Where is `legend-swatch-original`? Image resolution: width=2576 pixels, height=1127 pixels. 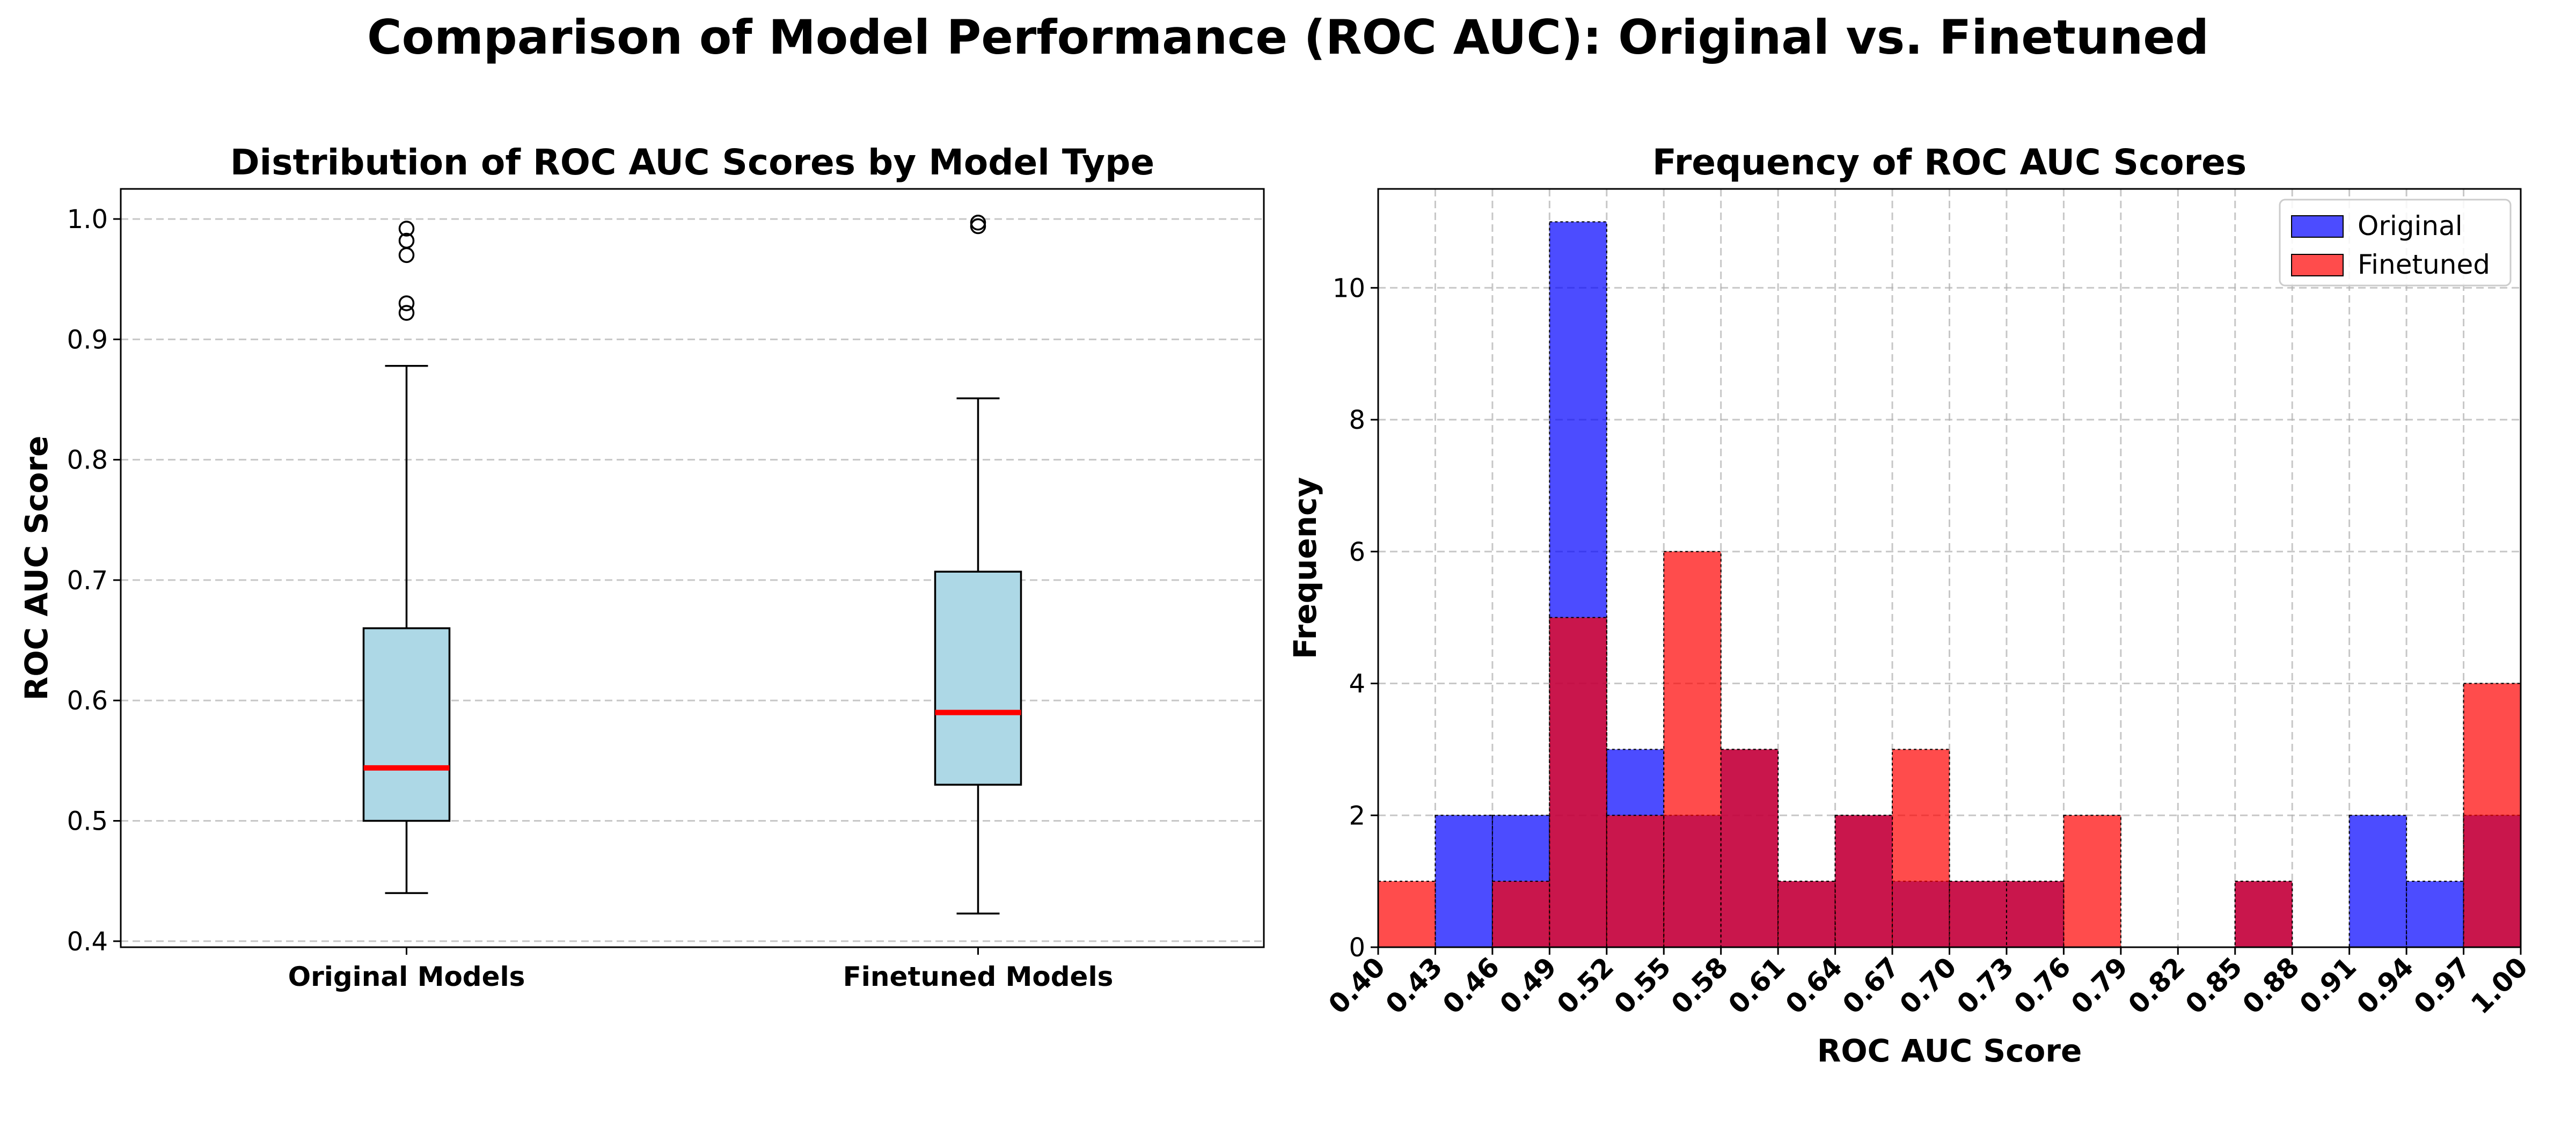 legend-swatch-original is located at coordinates (2317, 226).